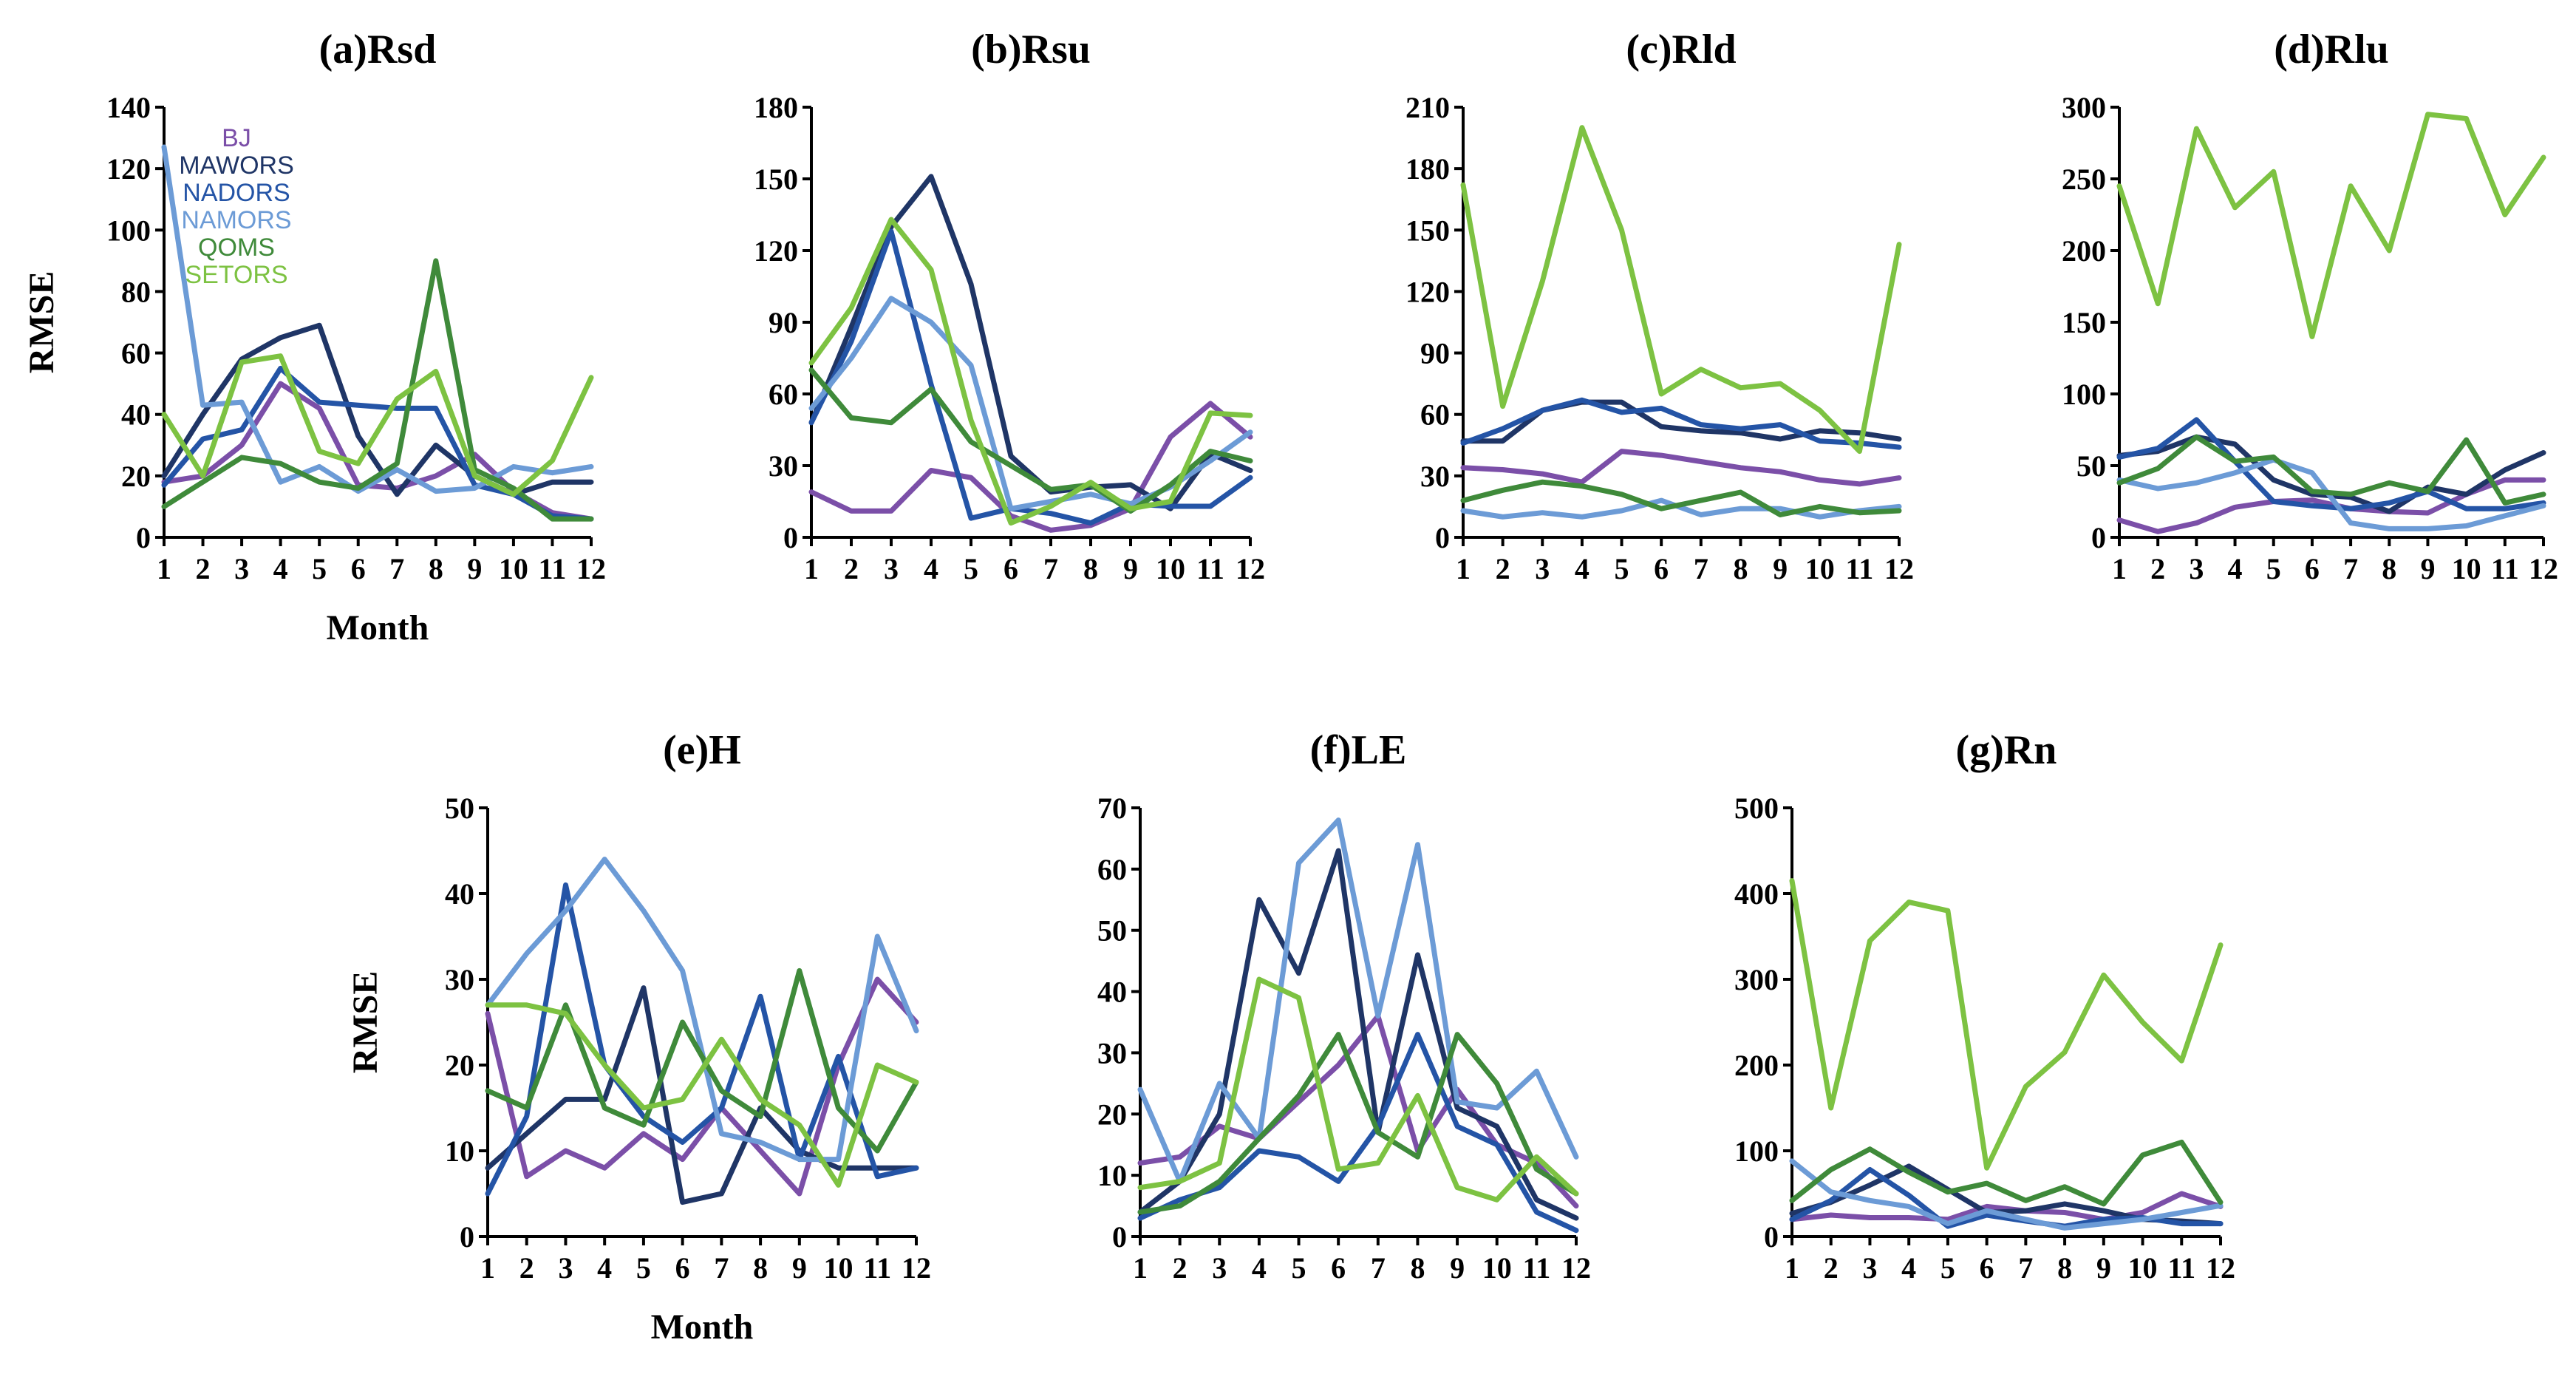 Image resolution: width=2576 pixels, height=1374 pixels. Describe the element at coordinates (378, 49) in the screenshot. I see `chart-title: (a)Rsd` at that location.